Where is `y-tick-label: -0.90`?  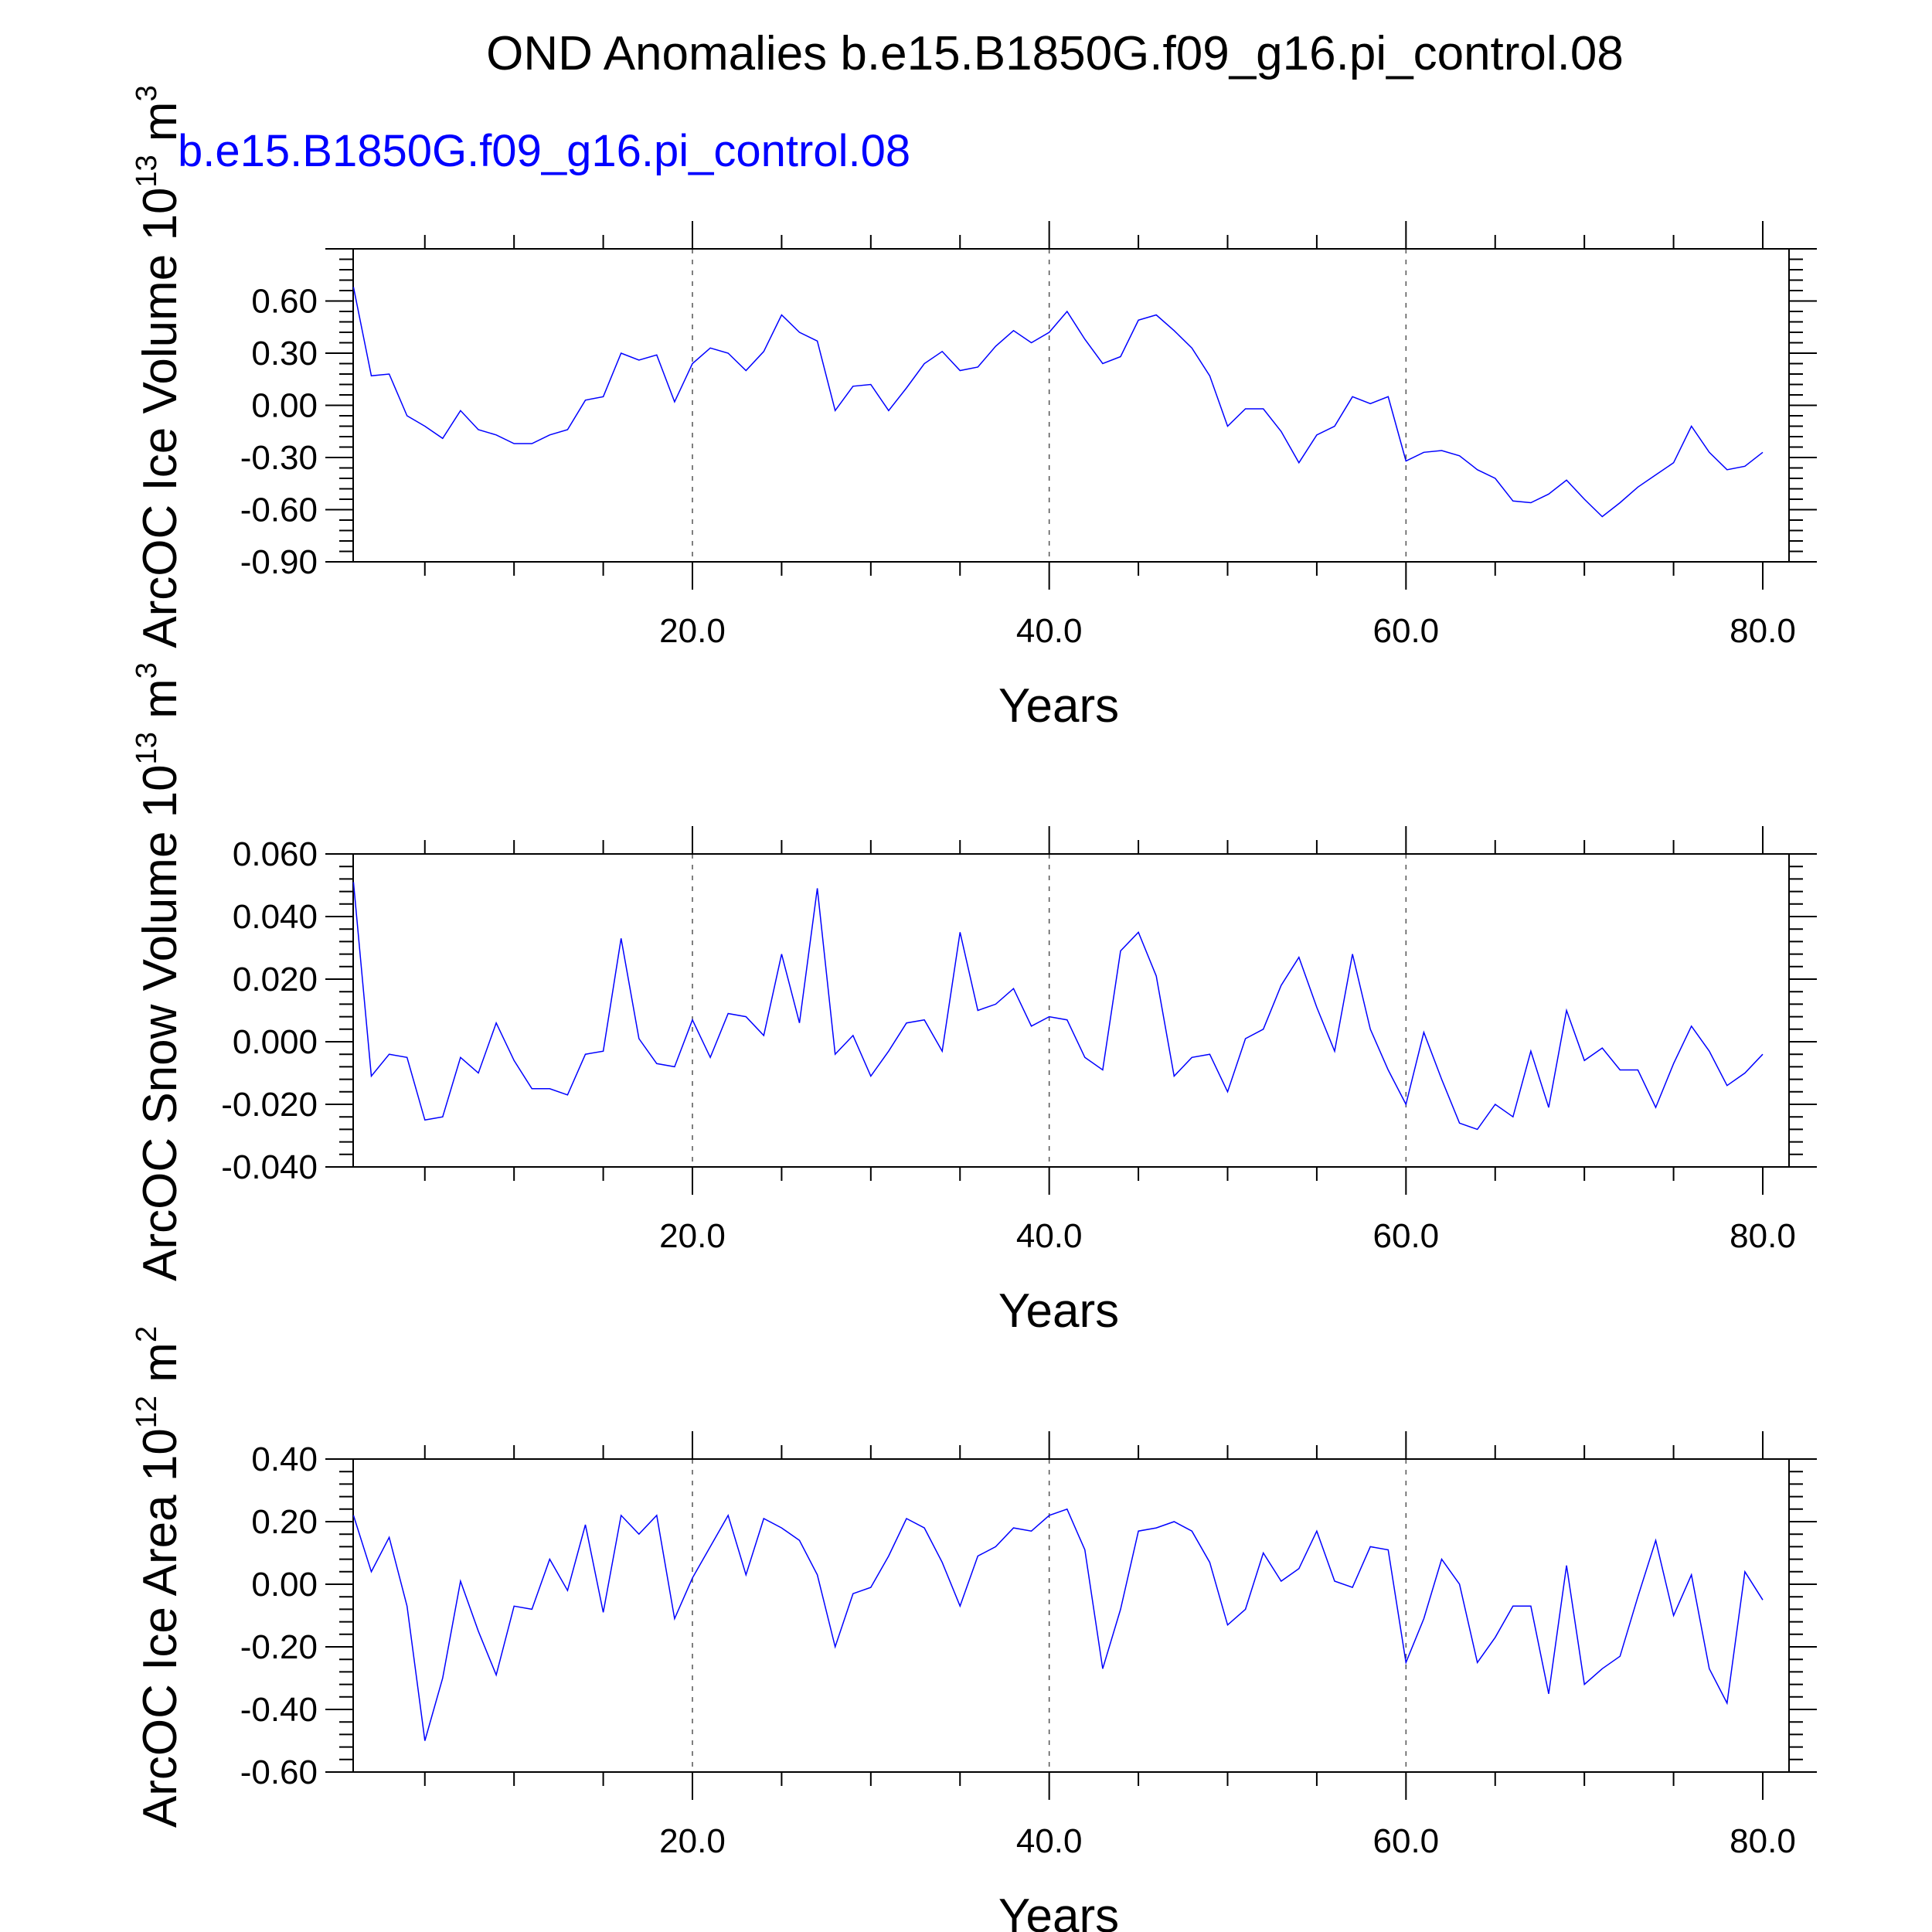 y-tick-label: -0.90 is located at coordinates (279, 562).